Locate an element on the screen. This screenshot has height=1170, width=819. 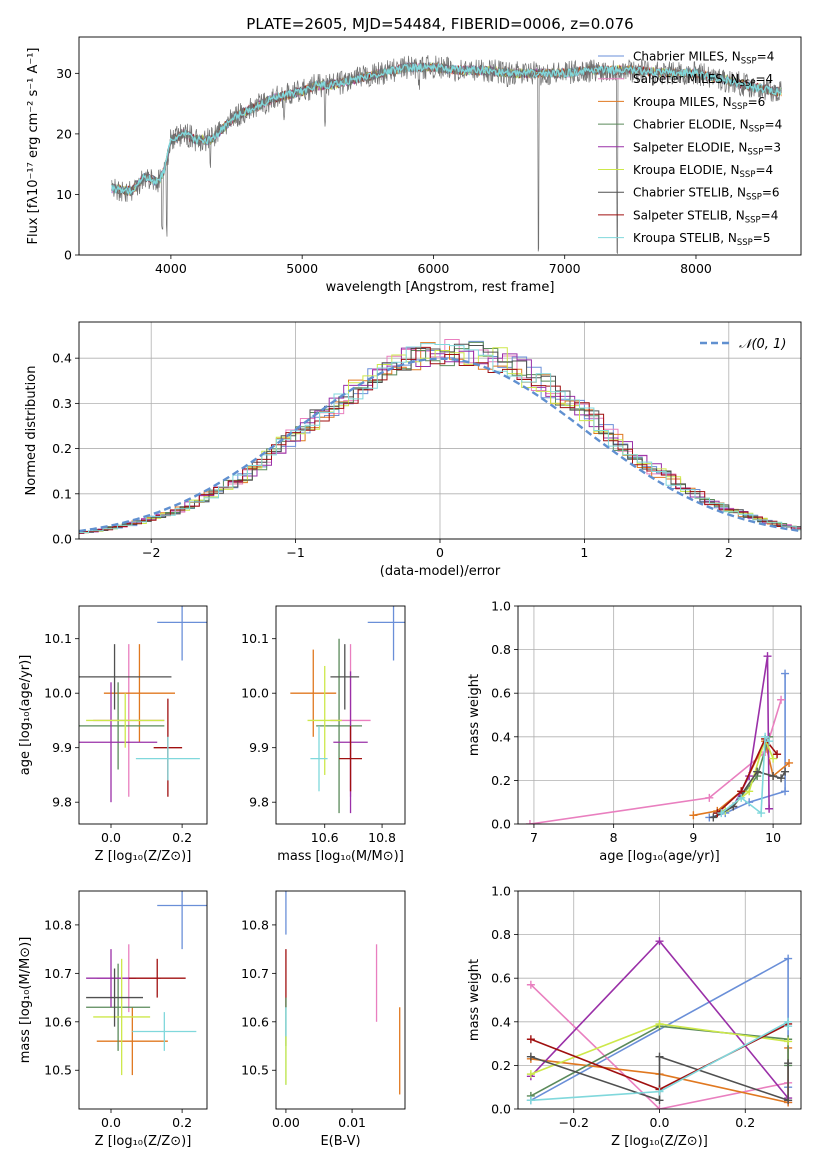
x-tick-label: −2 is located at coordinates (151, 552).